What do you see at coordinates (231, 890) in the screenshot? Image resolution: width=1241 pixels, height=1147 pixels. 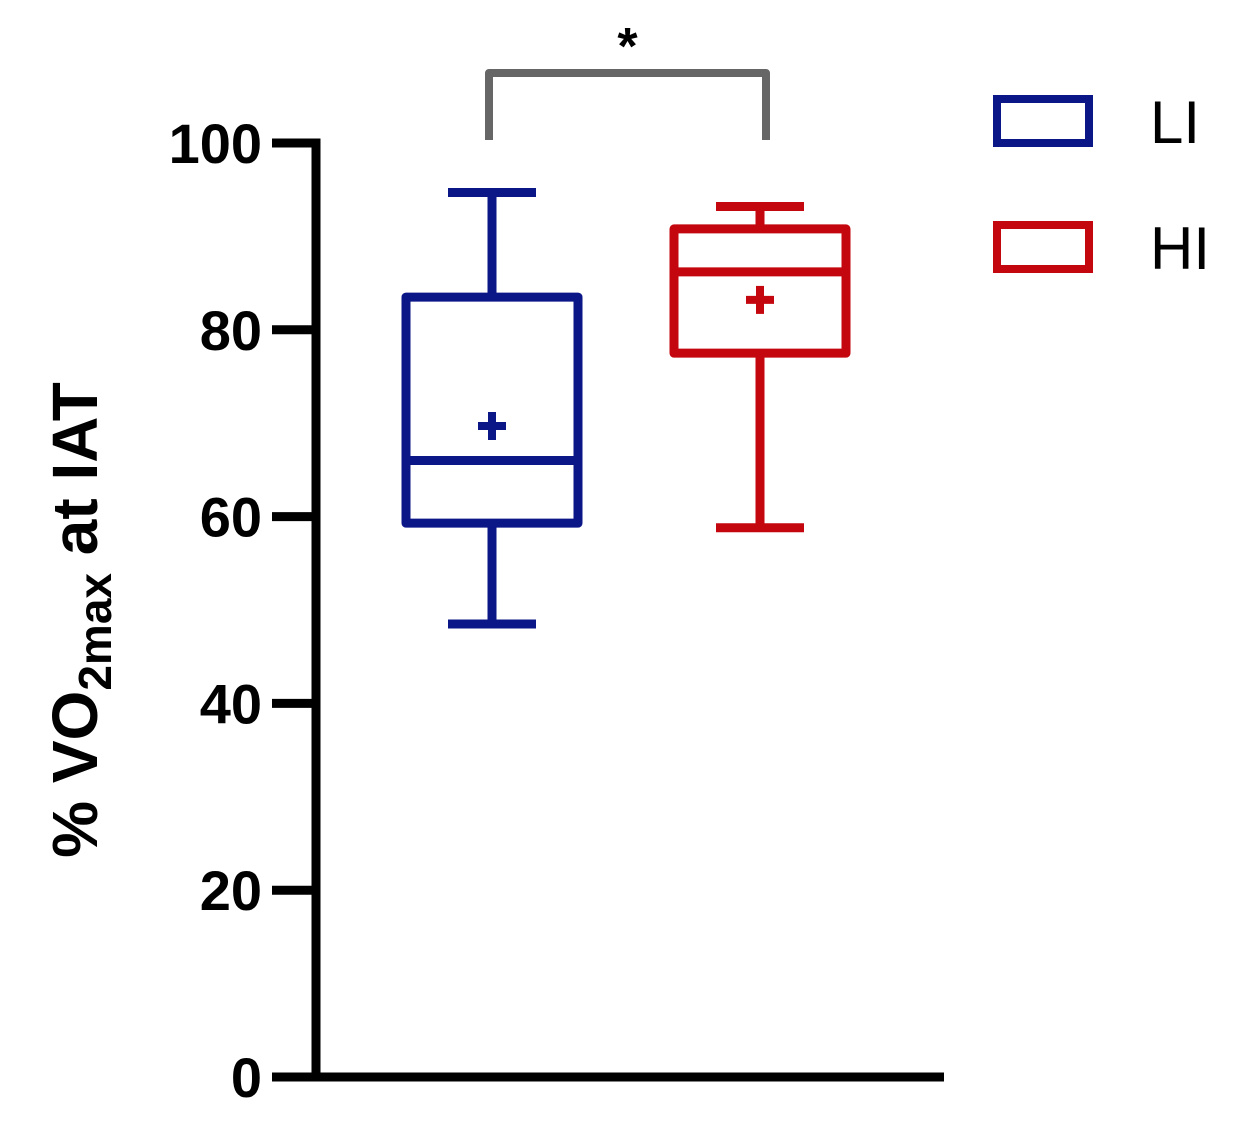 I see `y-tick-label: 20` at bounding box center [231, 890].